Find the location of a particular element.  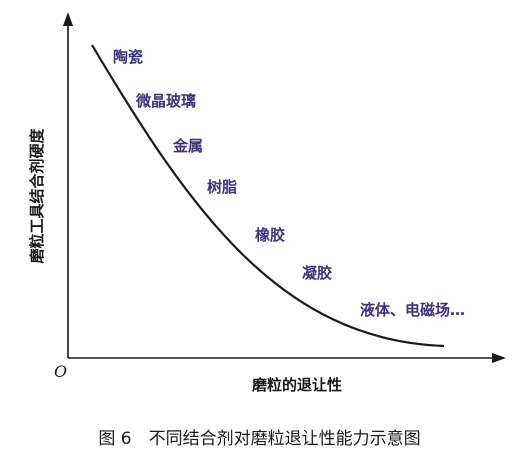

y-axis-arrow-icon is located at coordinates (68, 19).